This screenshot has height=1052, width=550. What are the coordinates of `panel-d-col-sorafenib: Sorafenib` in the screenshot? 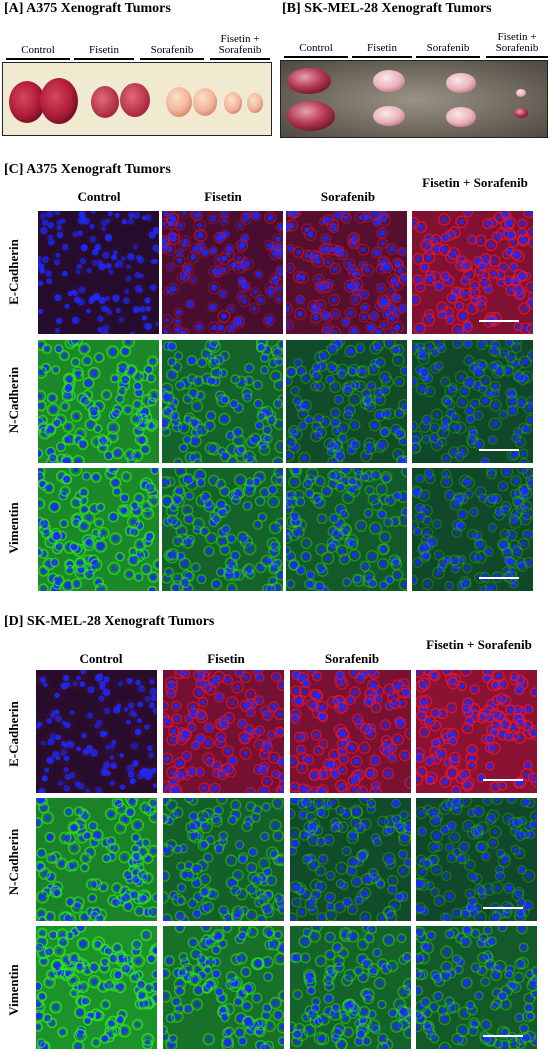 It's located at (352, 658).